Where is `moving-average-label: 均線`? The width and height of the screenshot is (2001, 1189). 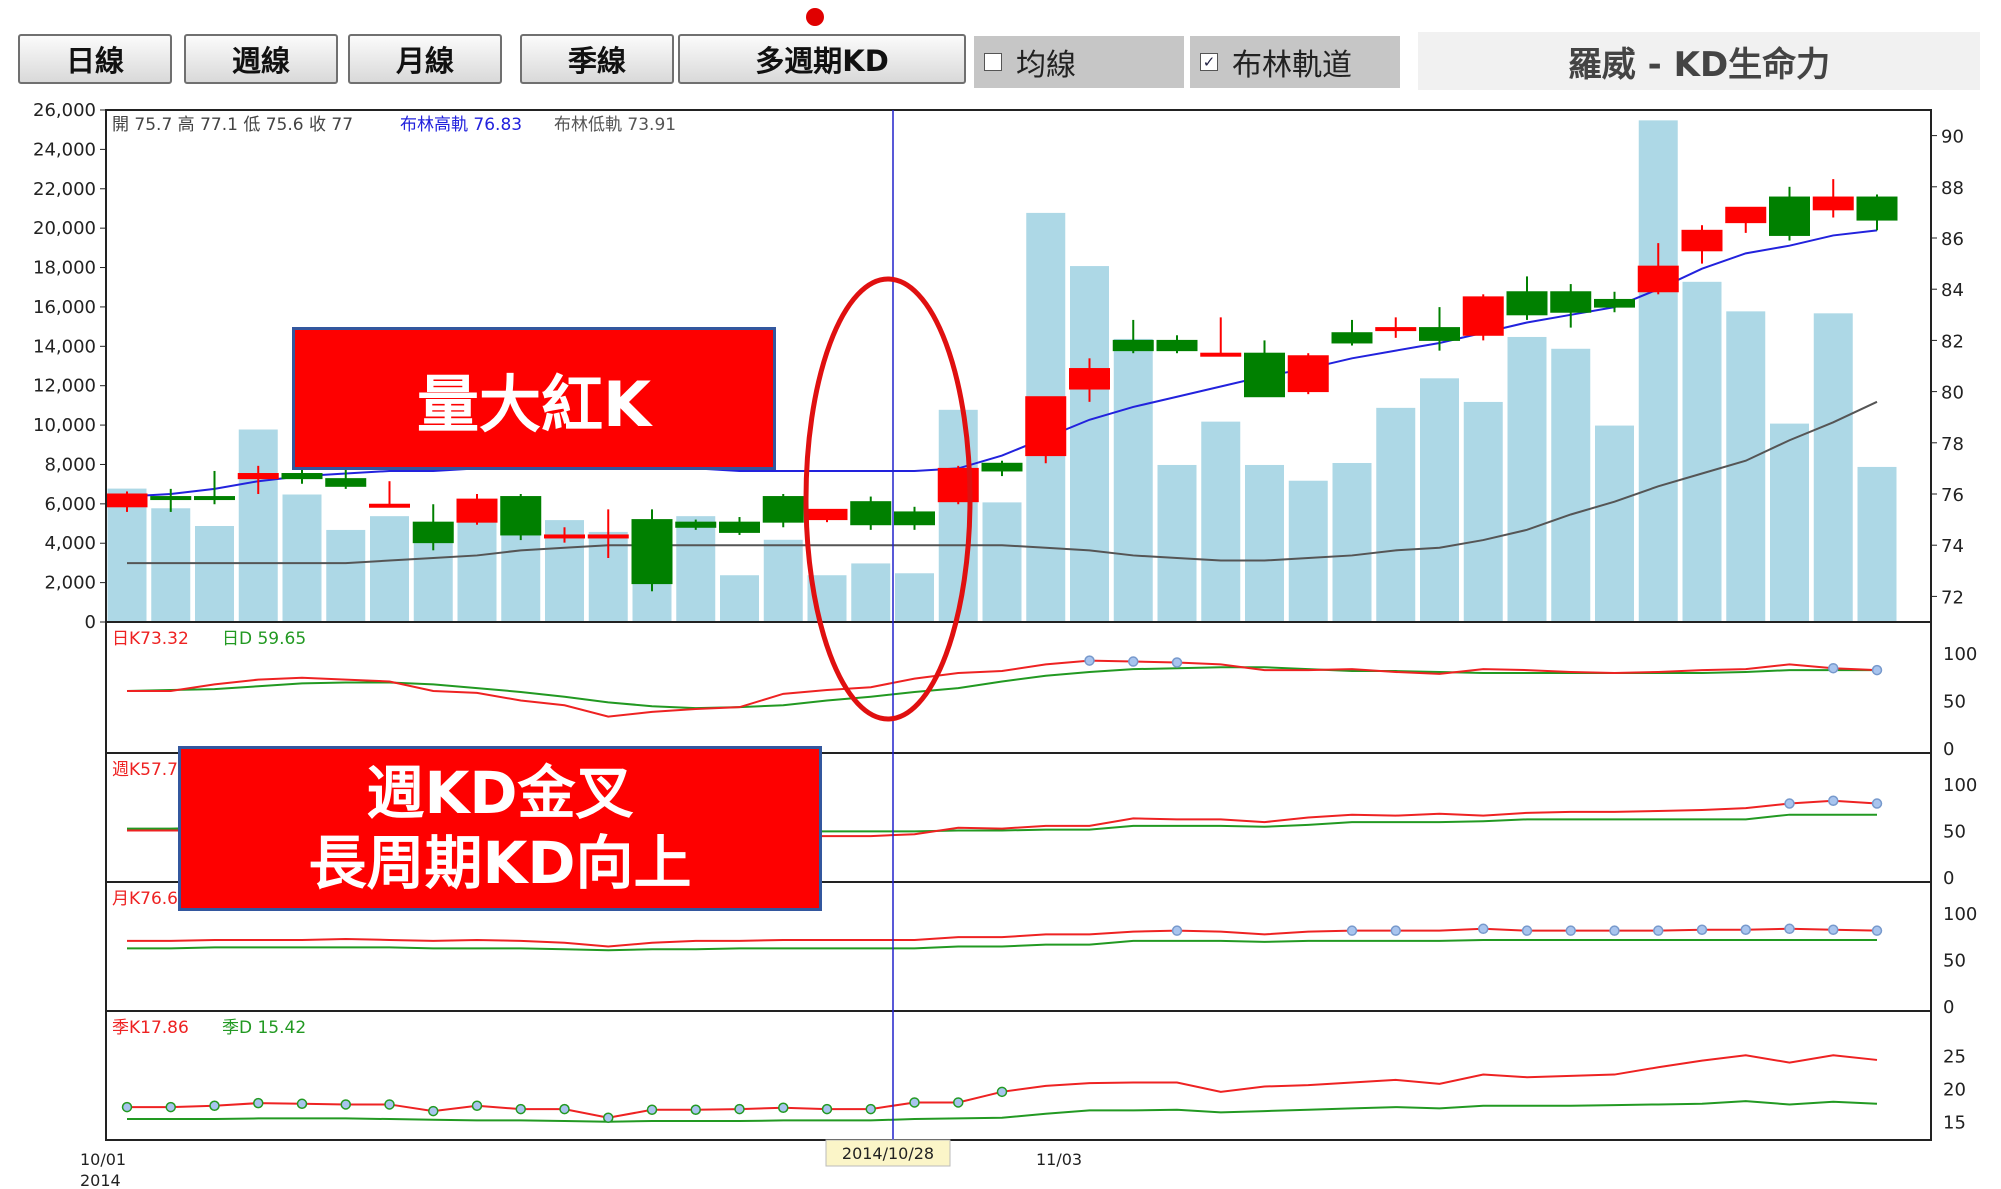
moving-average-label: 均線 is located at coordinates (1046, 65).